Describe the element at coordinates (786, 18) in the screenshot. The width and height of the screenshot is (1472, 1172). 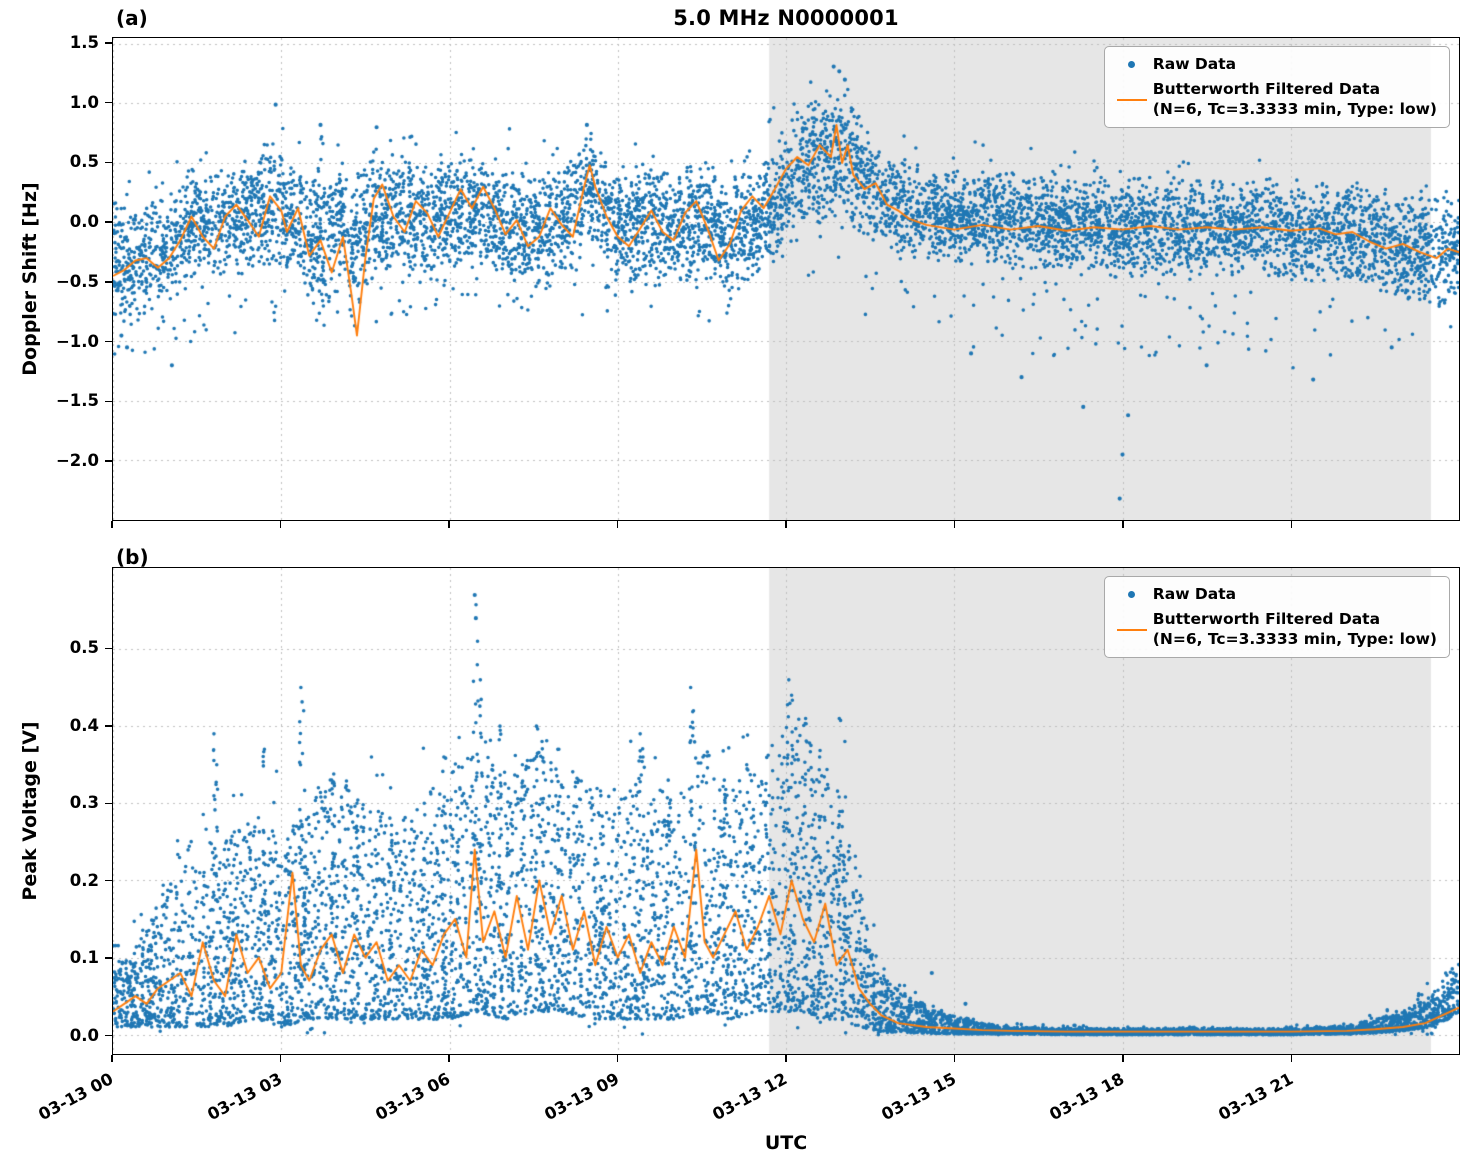
I see `figure-title: 5.0 MHz N0000001` at that location.